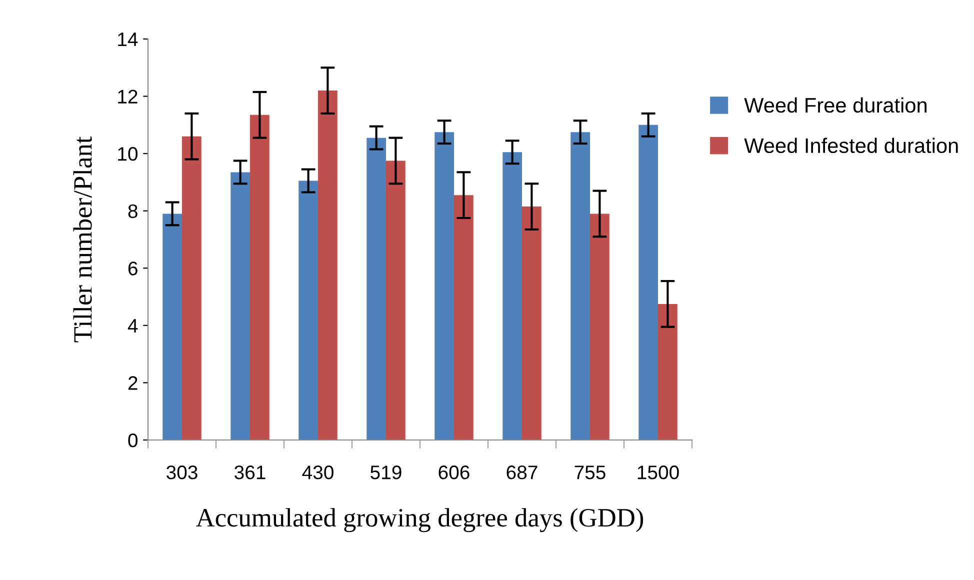 This screenshot has width=974, height=580. Describe the element at coordinates (128, 39) in the screenshot. I see `y-tick-label: 14` at that location.